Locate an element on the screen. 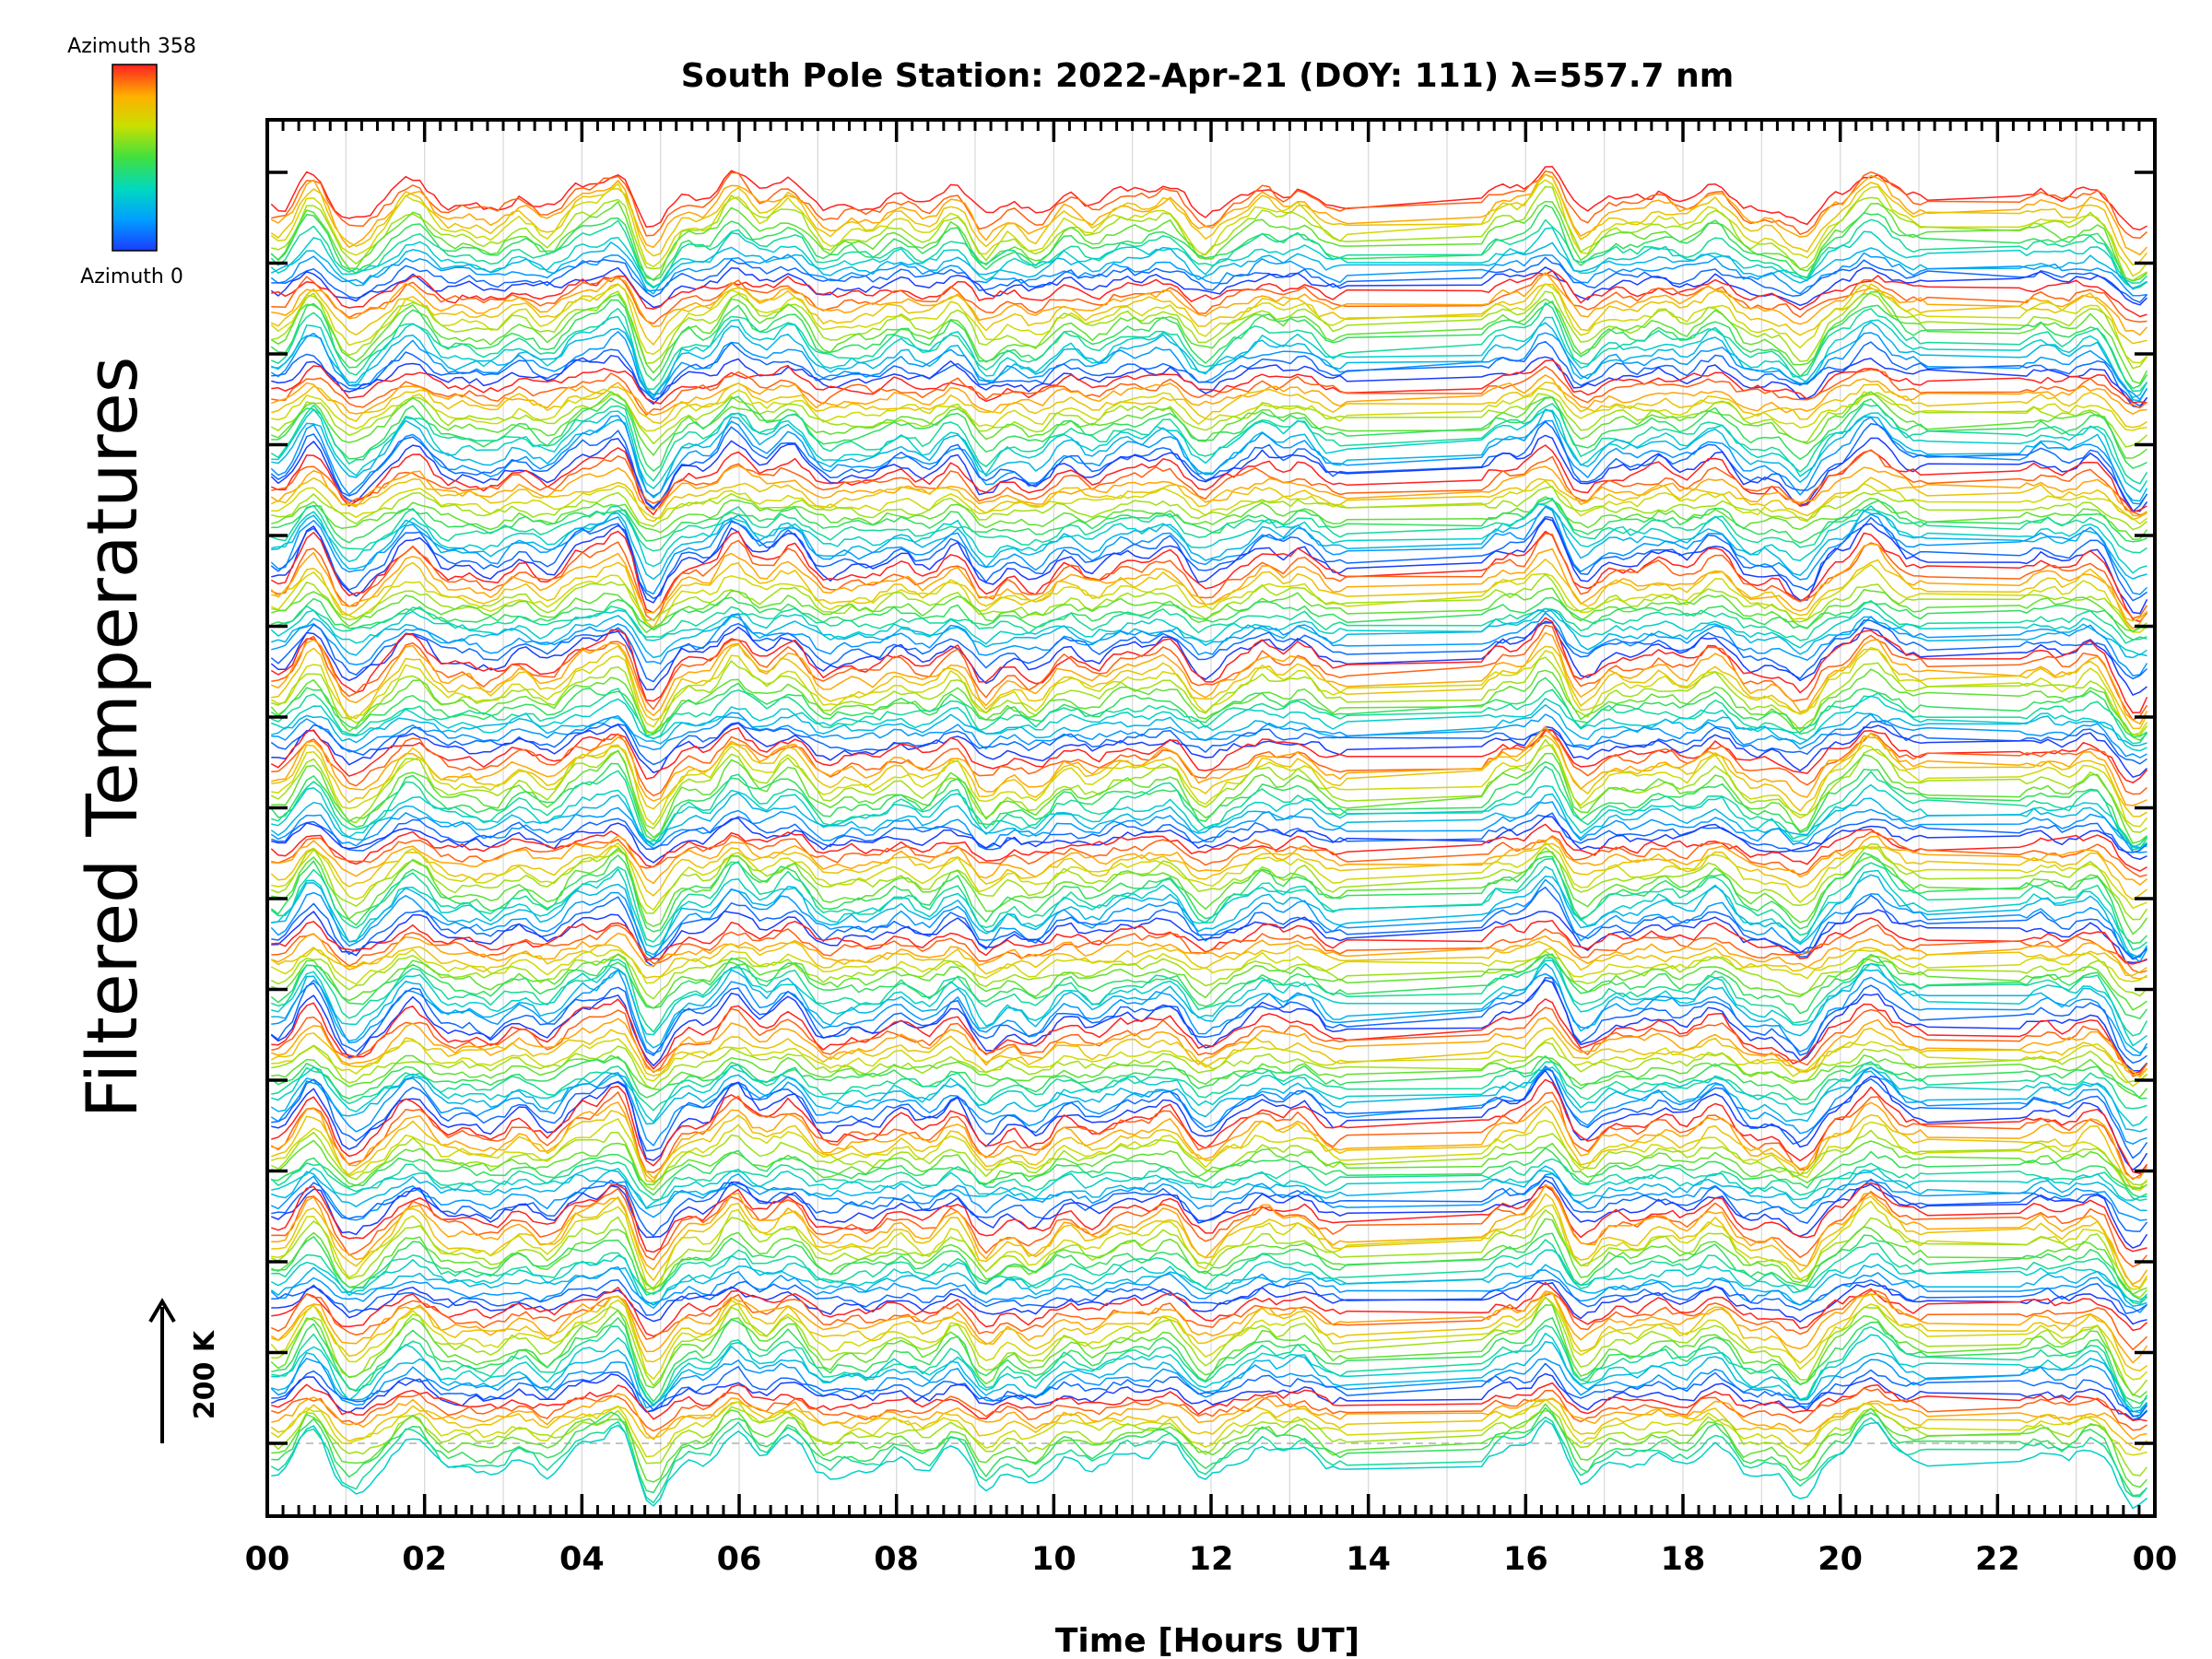 Image resolution: width=2212 pixels, height=1659 pixels. colorbar-top-label: Azimuth 358 is located at coordinates (131, 46).